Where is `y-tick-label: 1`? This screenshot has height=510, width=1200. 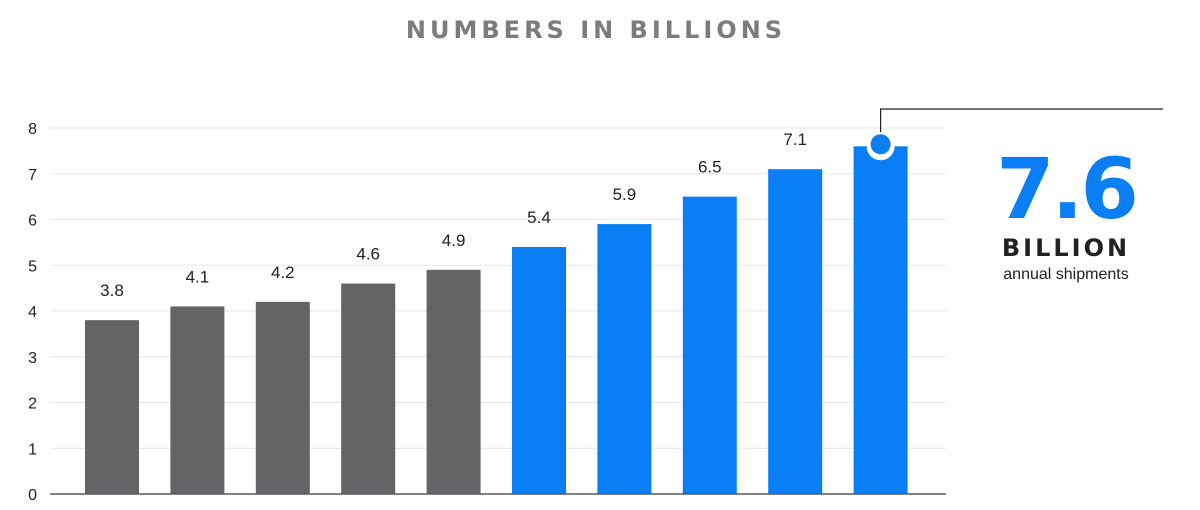 y-tick-label: 1 is located at coordinates (32, 449).